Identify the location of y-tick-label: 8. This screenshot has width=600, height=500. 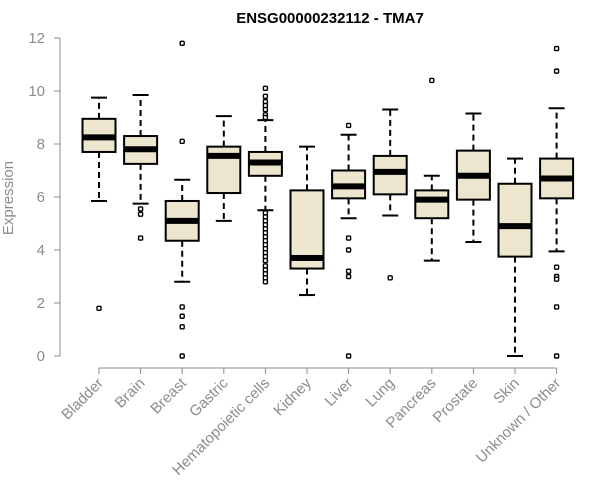
(41, 144).